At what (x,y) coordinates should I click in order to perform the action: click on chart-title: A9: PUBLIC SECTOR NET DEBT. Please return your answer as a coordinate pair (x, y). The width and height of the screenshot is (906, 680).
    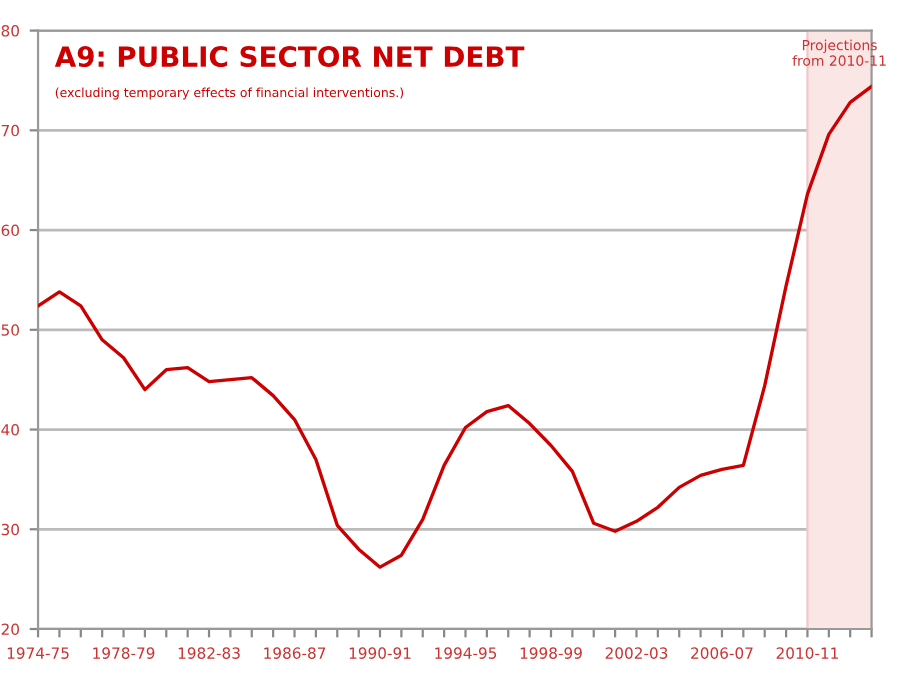
    Looking at the image, I should click on (289, 57).